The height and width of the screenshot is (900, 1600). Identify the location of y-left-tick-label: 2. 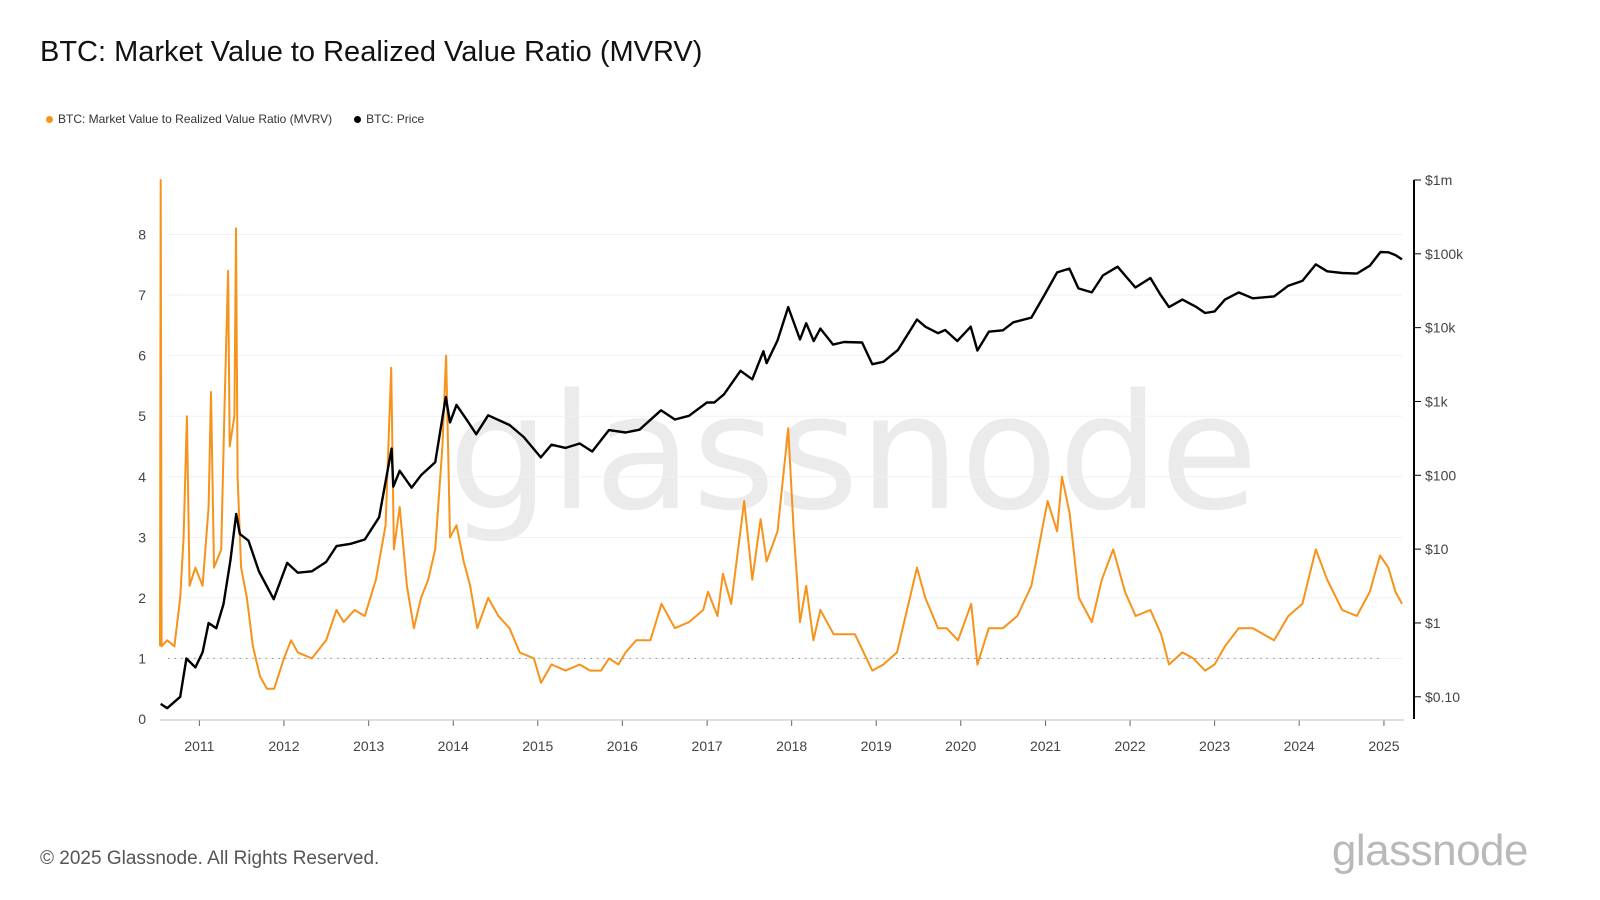
(142, 598).